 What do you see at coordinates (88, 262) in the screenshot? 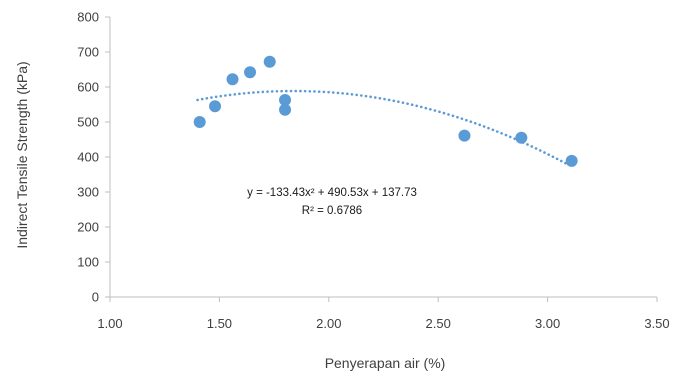
I see `y-tick-label: 100` at bounding box center [88, 262].